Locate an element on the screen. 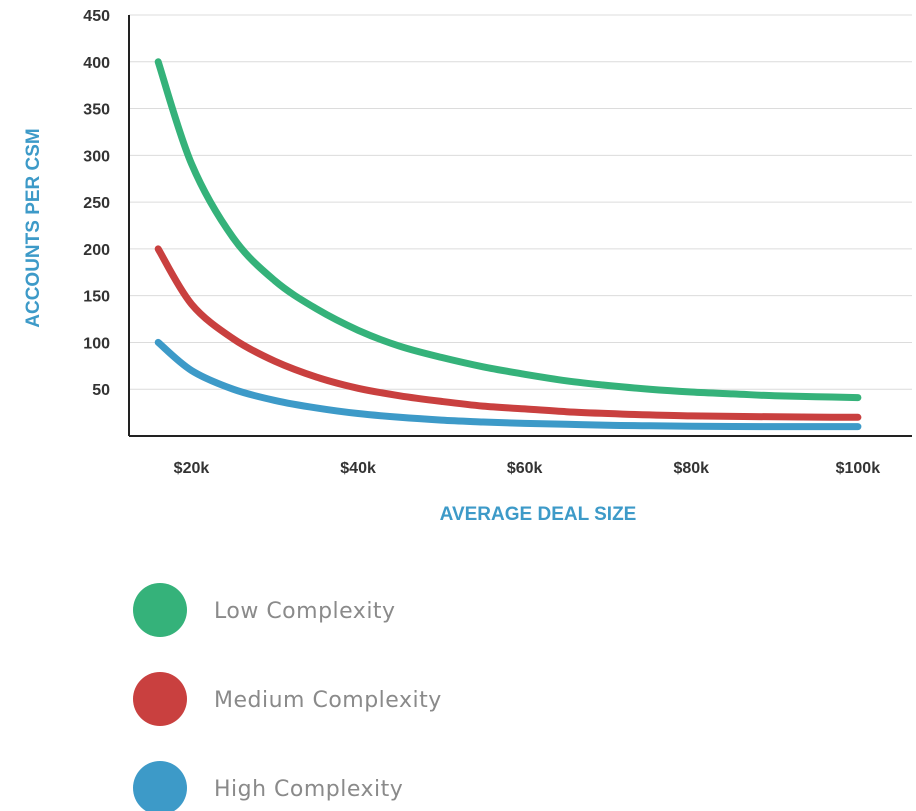 This screenshot has height=811, width=916. legend-label-high-complexity: High Complexity is located at coordinates (308, 789).